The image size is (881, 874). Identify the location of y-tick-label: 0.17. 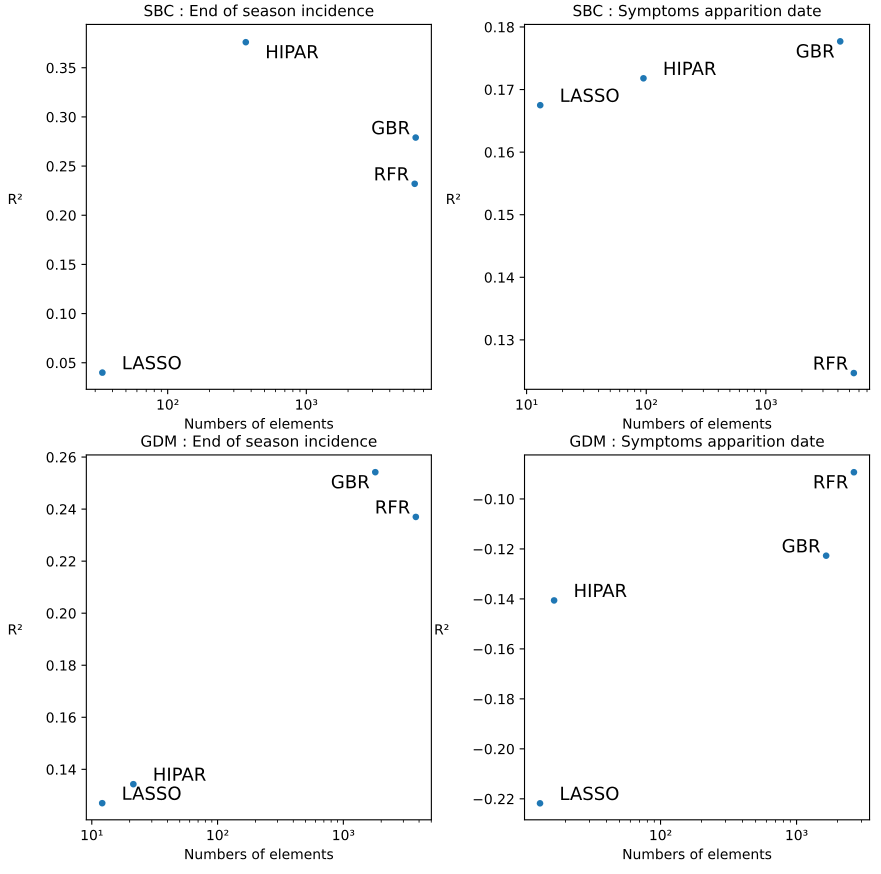
(499, 90).